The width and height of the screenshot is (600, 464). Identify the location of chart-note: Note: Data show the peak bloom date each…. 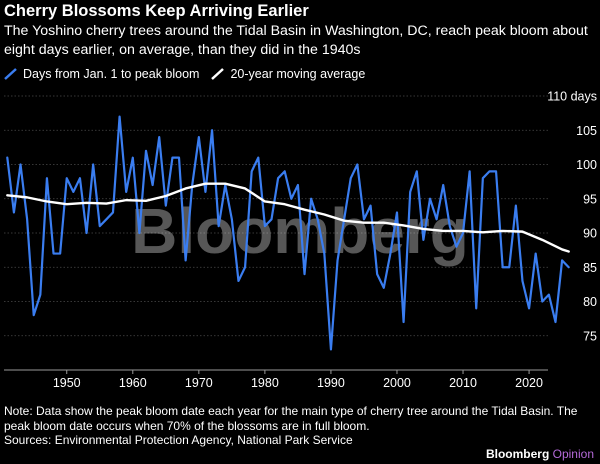
(291, 418).